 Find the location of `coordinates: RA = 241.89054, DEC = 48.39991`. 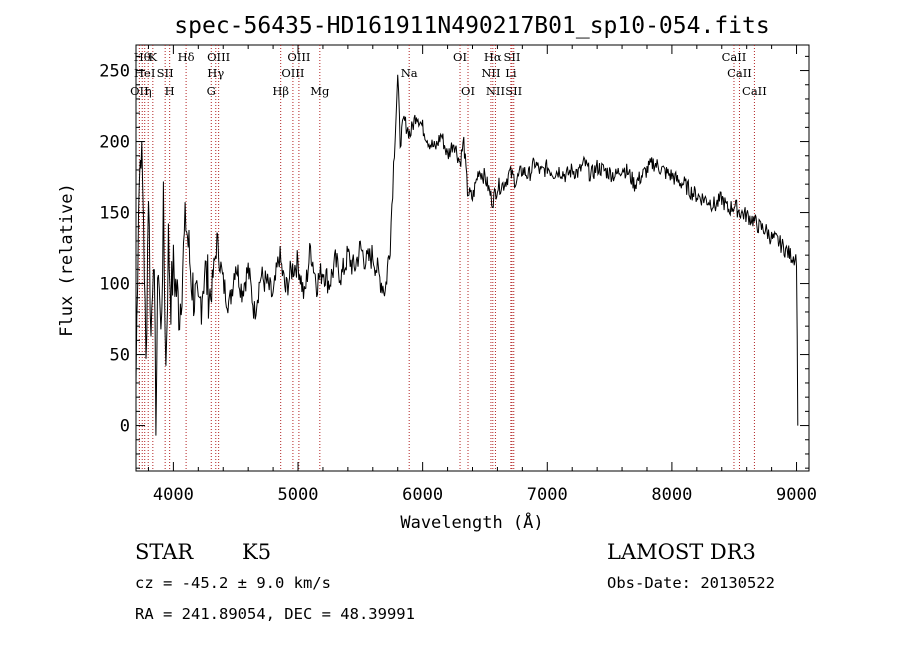

coordinates: RA = 241.89054, DEC = 48.39991 is located at coordinates (275, 614).